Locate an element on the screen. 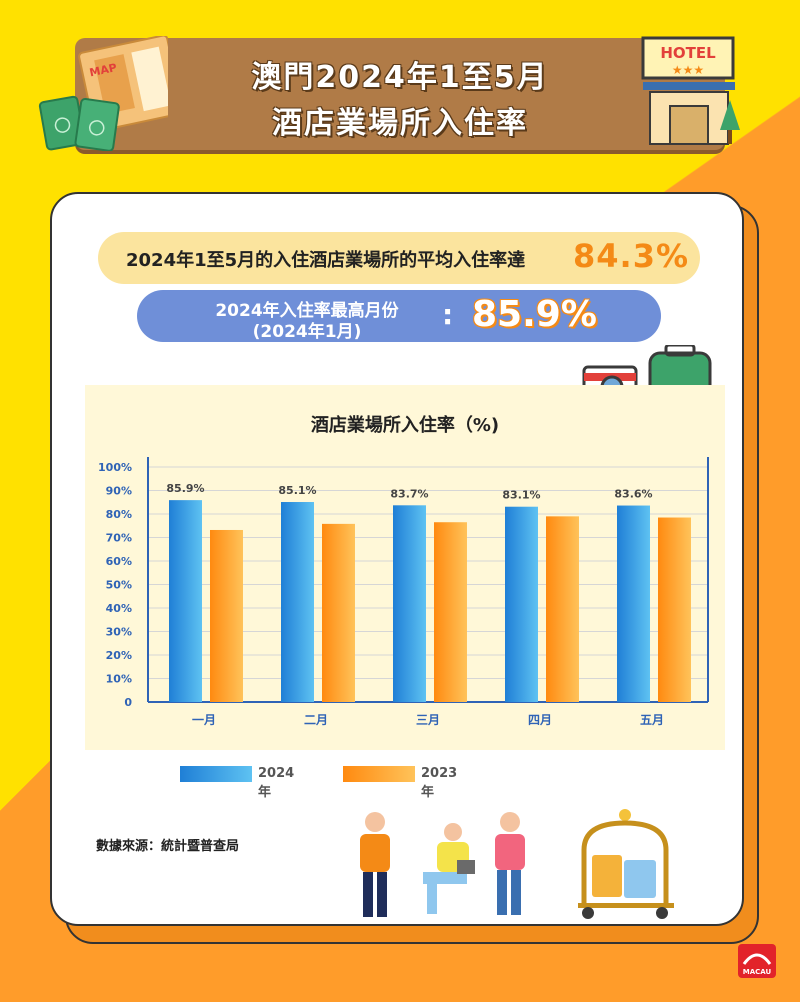 Image resolution: width=800 pixels, height=1002 pixels. y-tick-label: 40% is located at coordinates (119, 608).